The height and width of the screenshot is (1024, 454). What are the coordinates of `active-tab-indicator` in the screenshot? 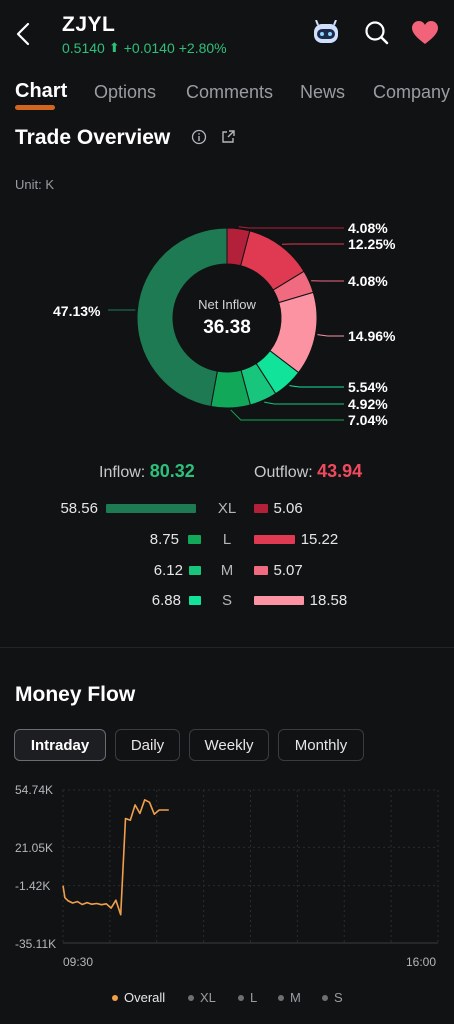 It's located at (35, 107).